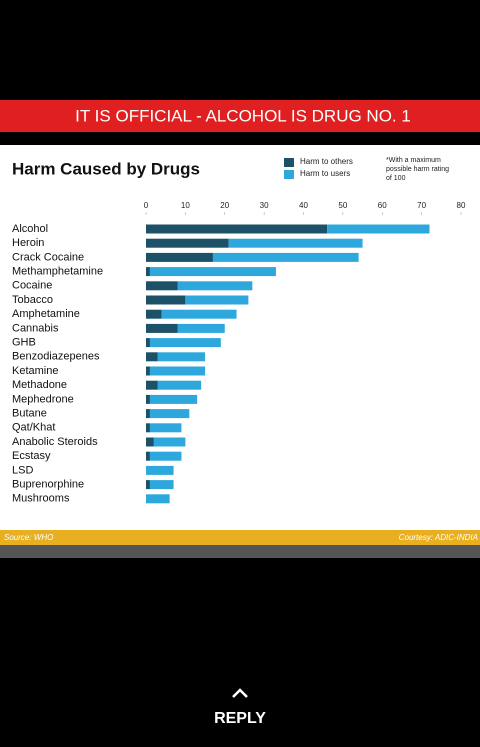 The width and height of the screenshot is (480, 747). Describe the element at coordinates (35, 371) in the screenshot. I see `y-tick-label: Ketamine` at that location.